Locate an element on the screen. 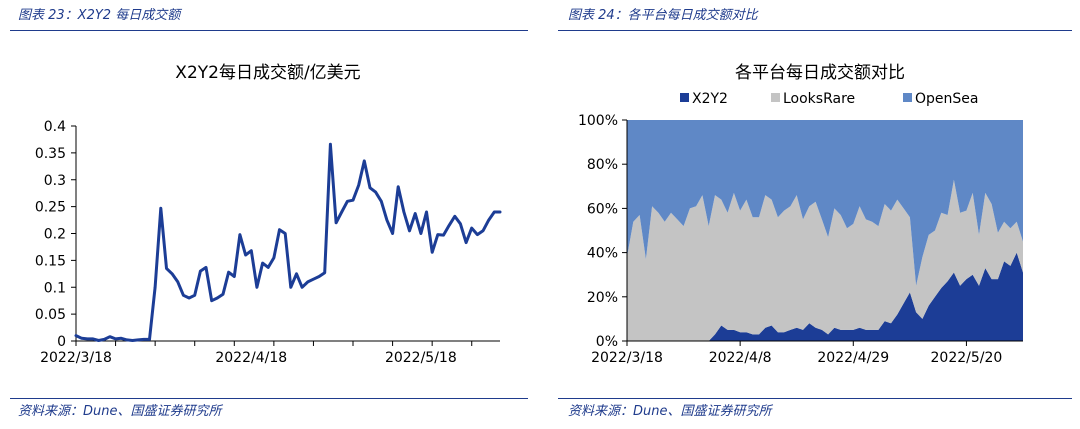 The image size is (1080, 429). legend-label-opensea: OpenSea is located at coordinates (946, 99).